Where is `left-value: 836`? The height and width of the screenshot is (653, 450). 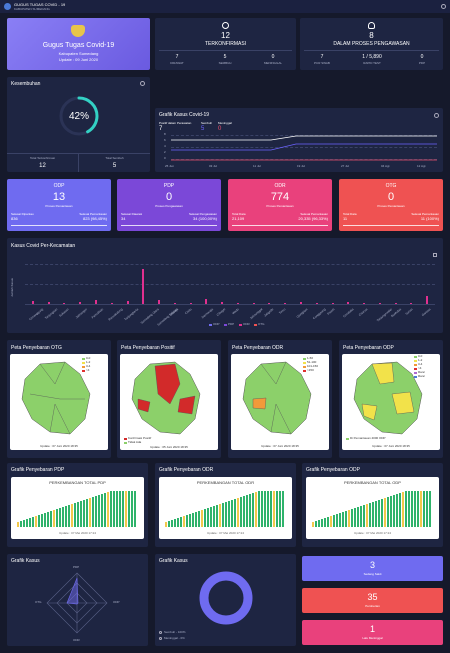 left-value: 836 is located at coordinates (14, 218).